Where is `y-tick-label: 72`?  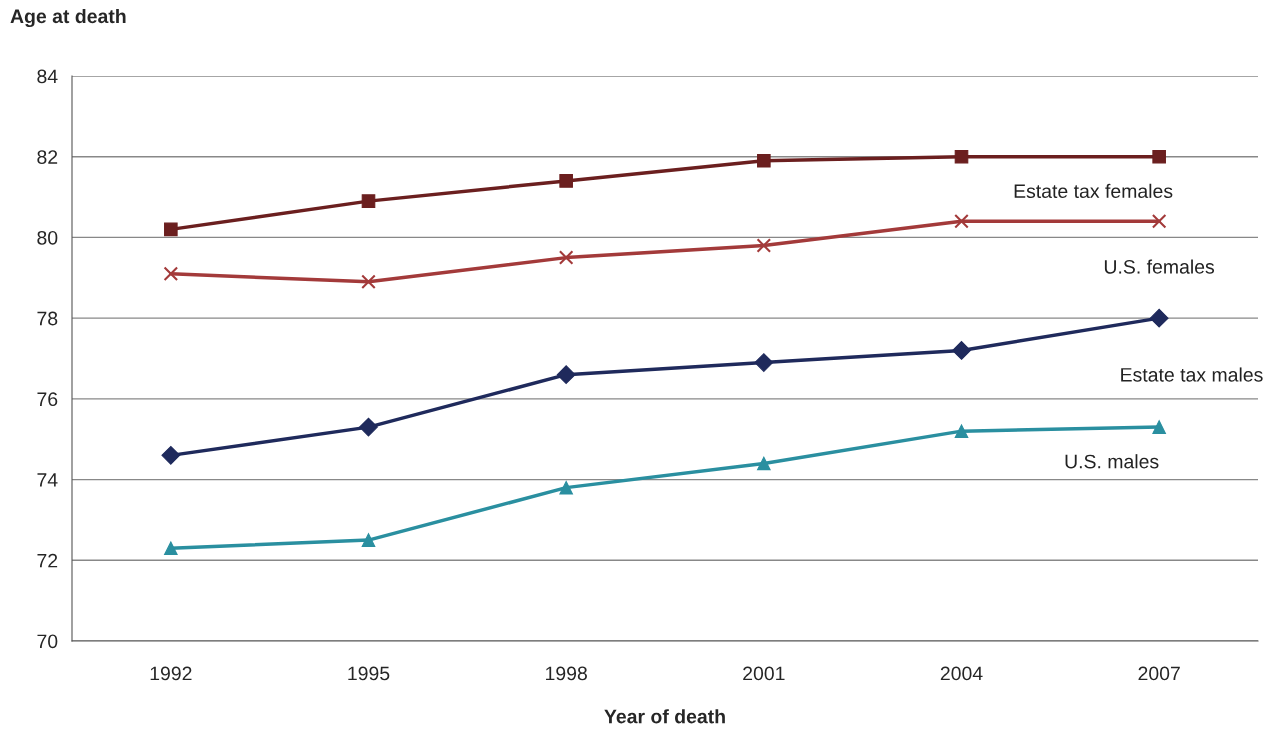
y-tick-label: 72 is located at coordinates (47, 560).